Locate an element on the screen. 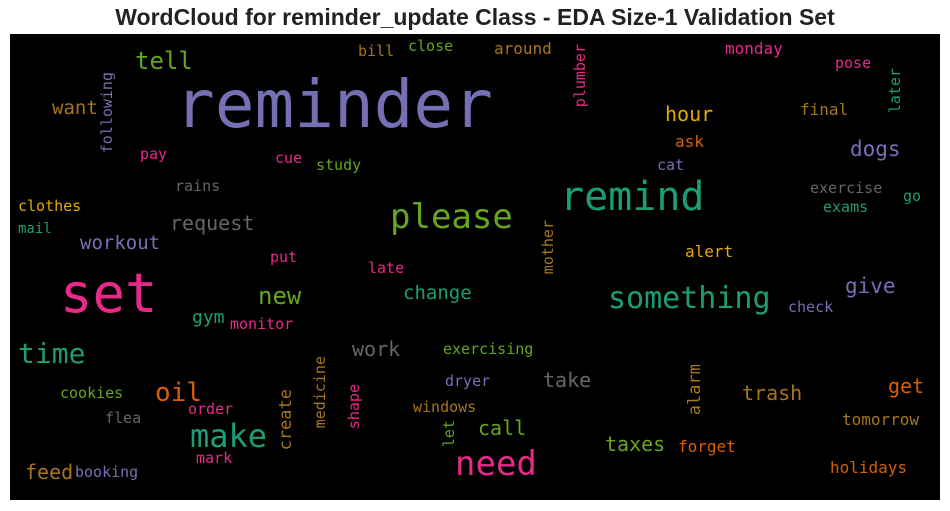  word-final: final is located at coordinates (824, 109).